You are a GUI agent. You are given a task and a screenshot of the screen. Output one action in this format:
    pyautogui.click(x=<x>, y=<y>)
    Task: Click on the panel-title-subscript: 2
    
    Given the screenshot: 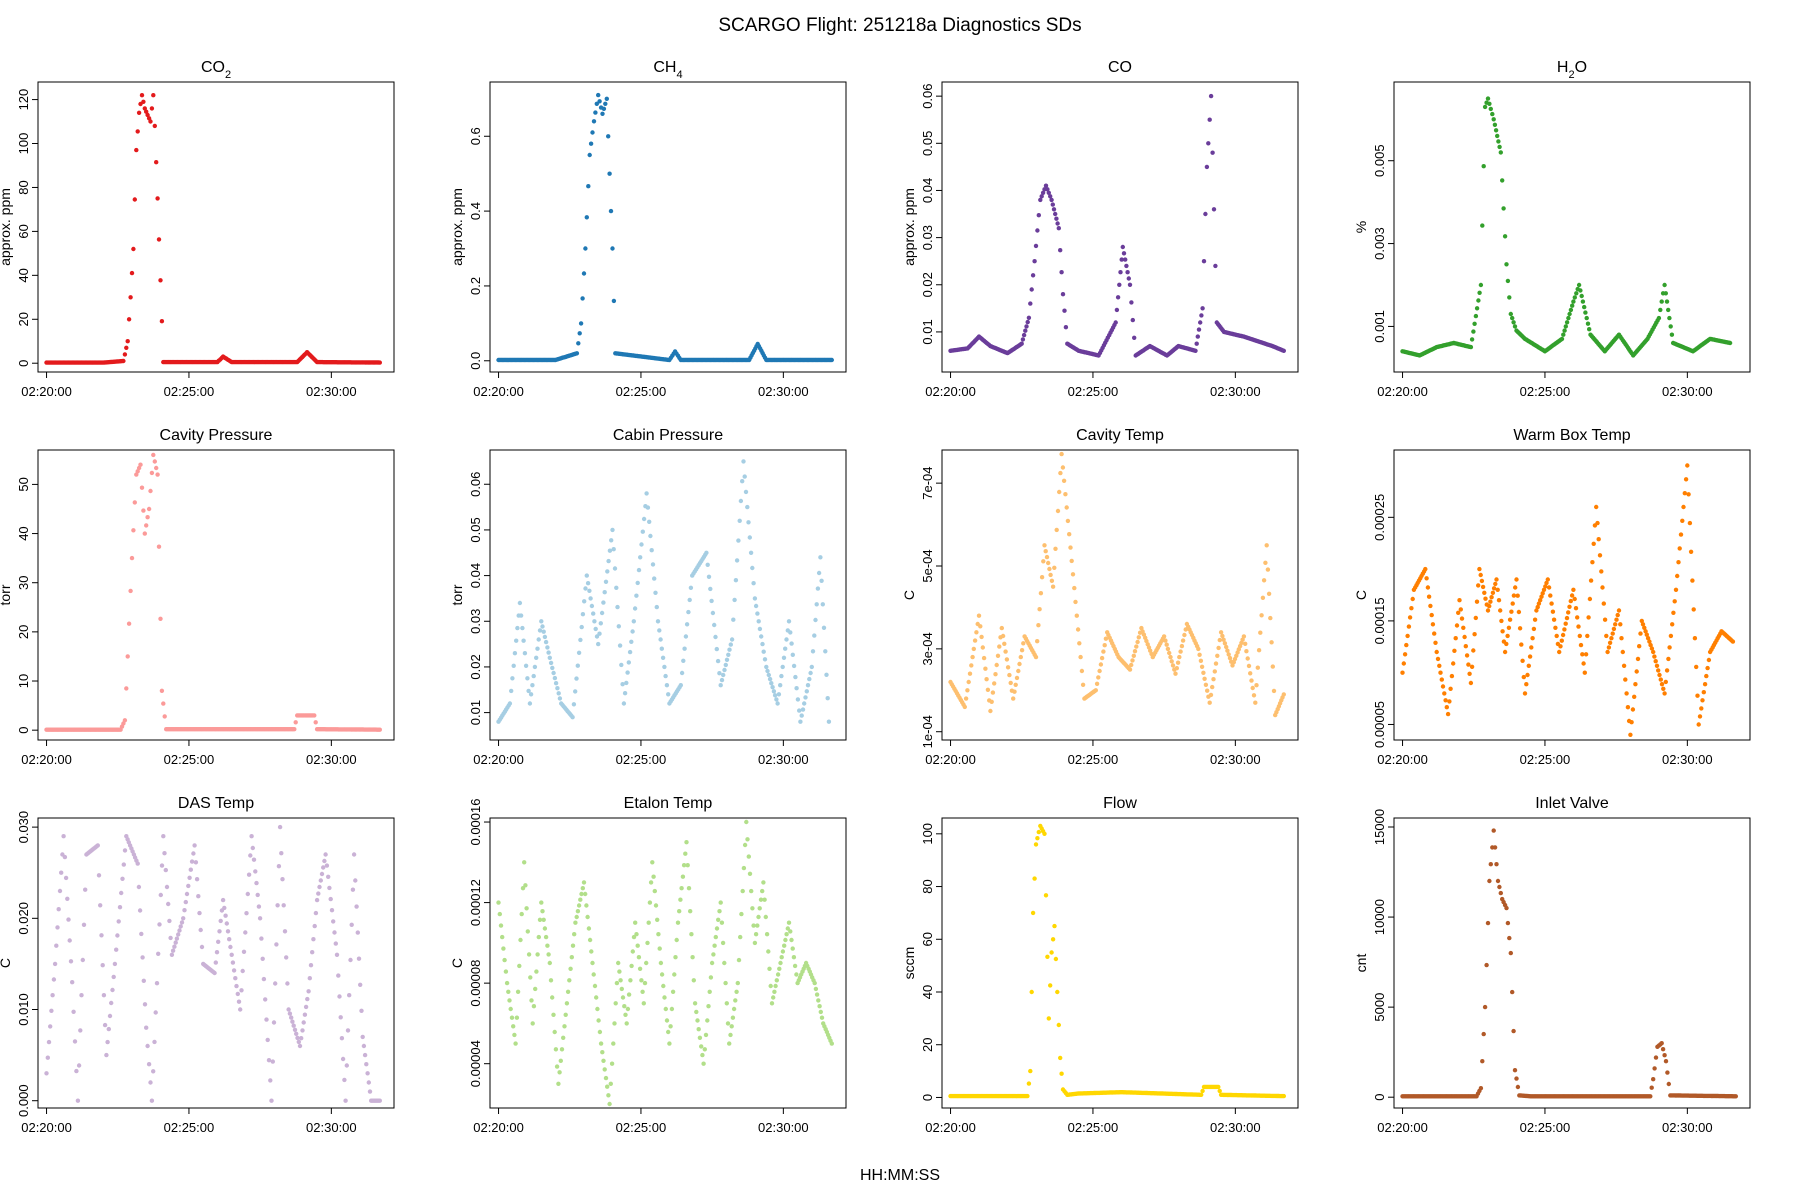 What is the action you would take?
    pyautogui.click(x=228, y=75)
    